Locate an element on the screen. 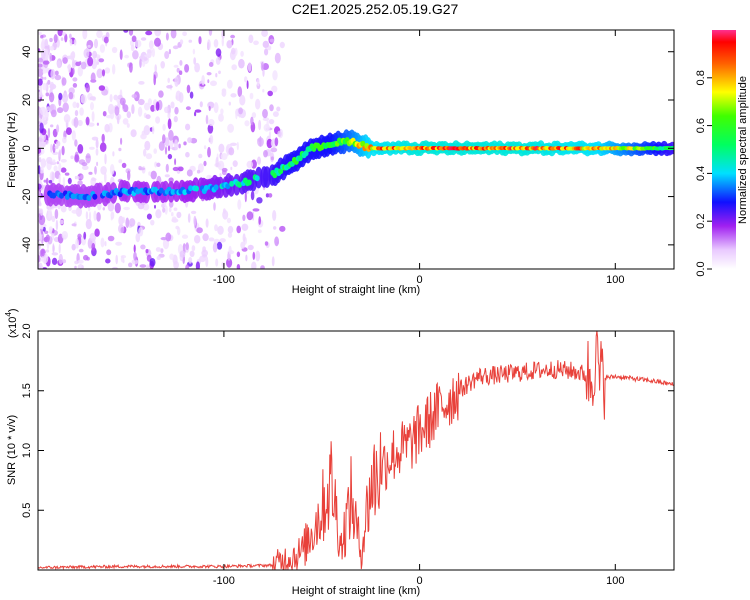  spectrogram-xlabel: Height of straight line (km) is located at coordinates (356, 290).